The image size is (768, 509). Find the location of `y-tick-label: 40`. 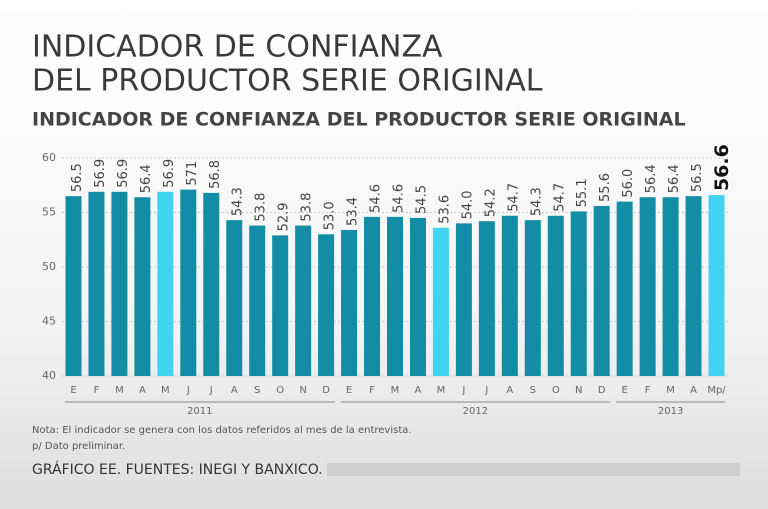

y-tick-label: 40 is located at coordinates (49, 375).